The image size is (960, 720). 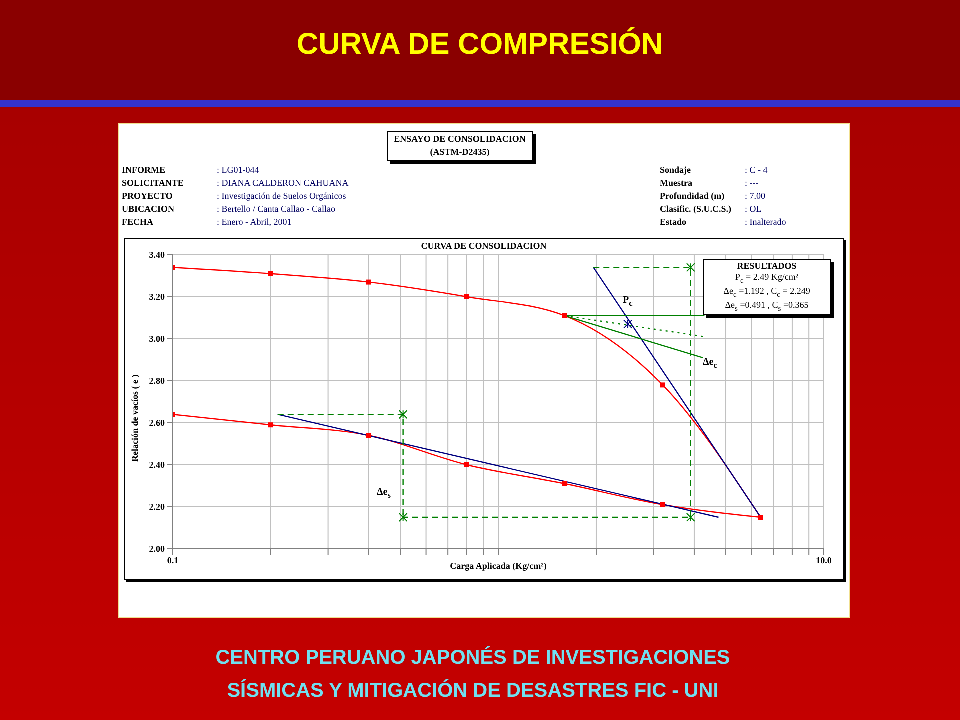 What do you see at coordinates (153, 183) in the screenshot?
I see `text: SOLICITANTE` at bounding box center [153, 183].